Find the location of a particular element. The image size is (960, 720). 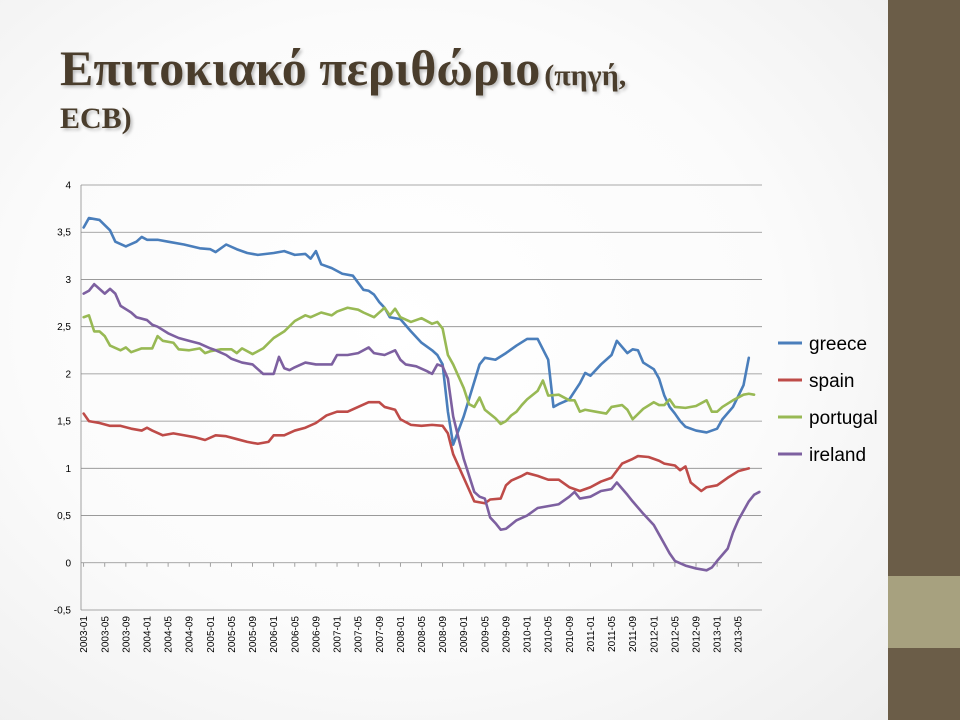

x-tick-label: 2003-09 is located at coordinates (126, 634).